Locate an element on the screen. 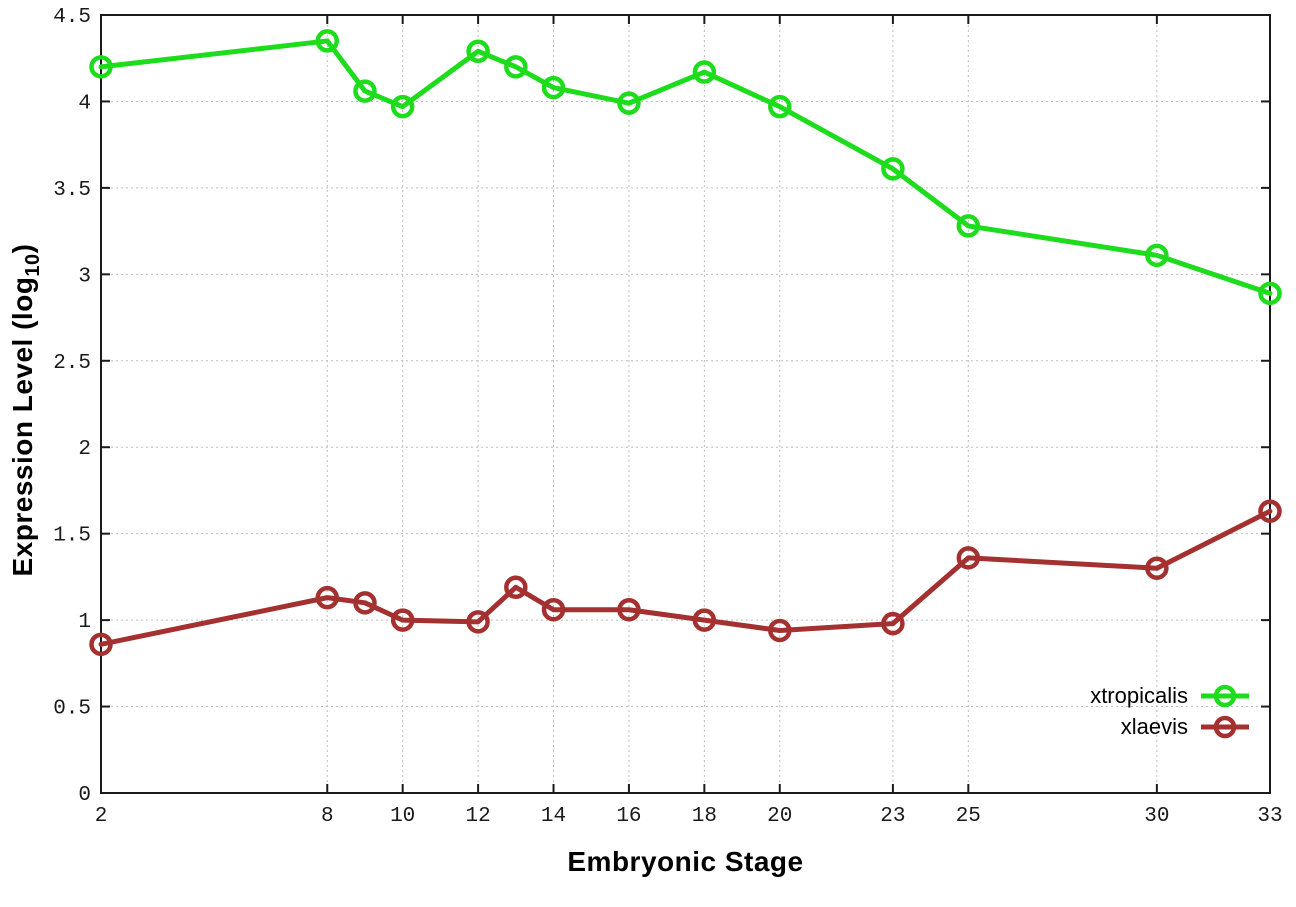  x-tick-label: 8 is located at coordinates (327, 816).